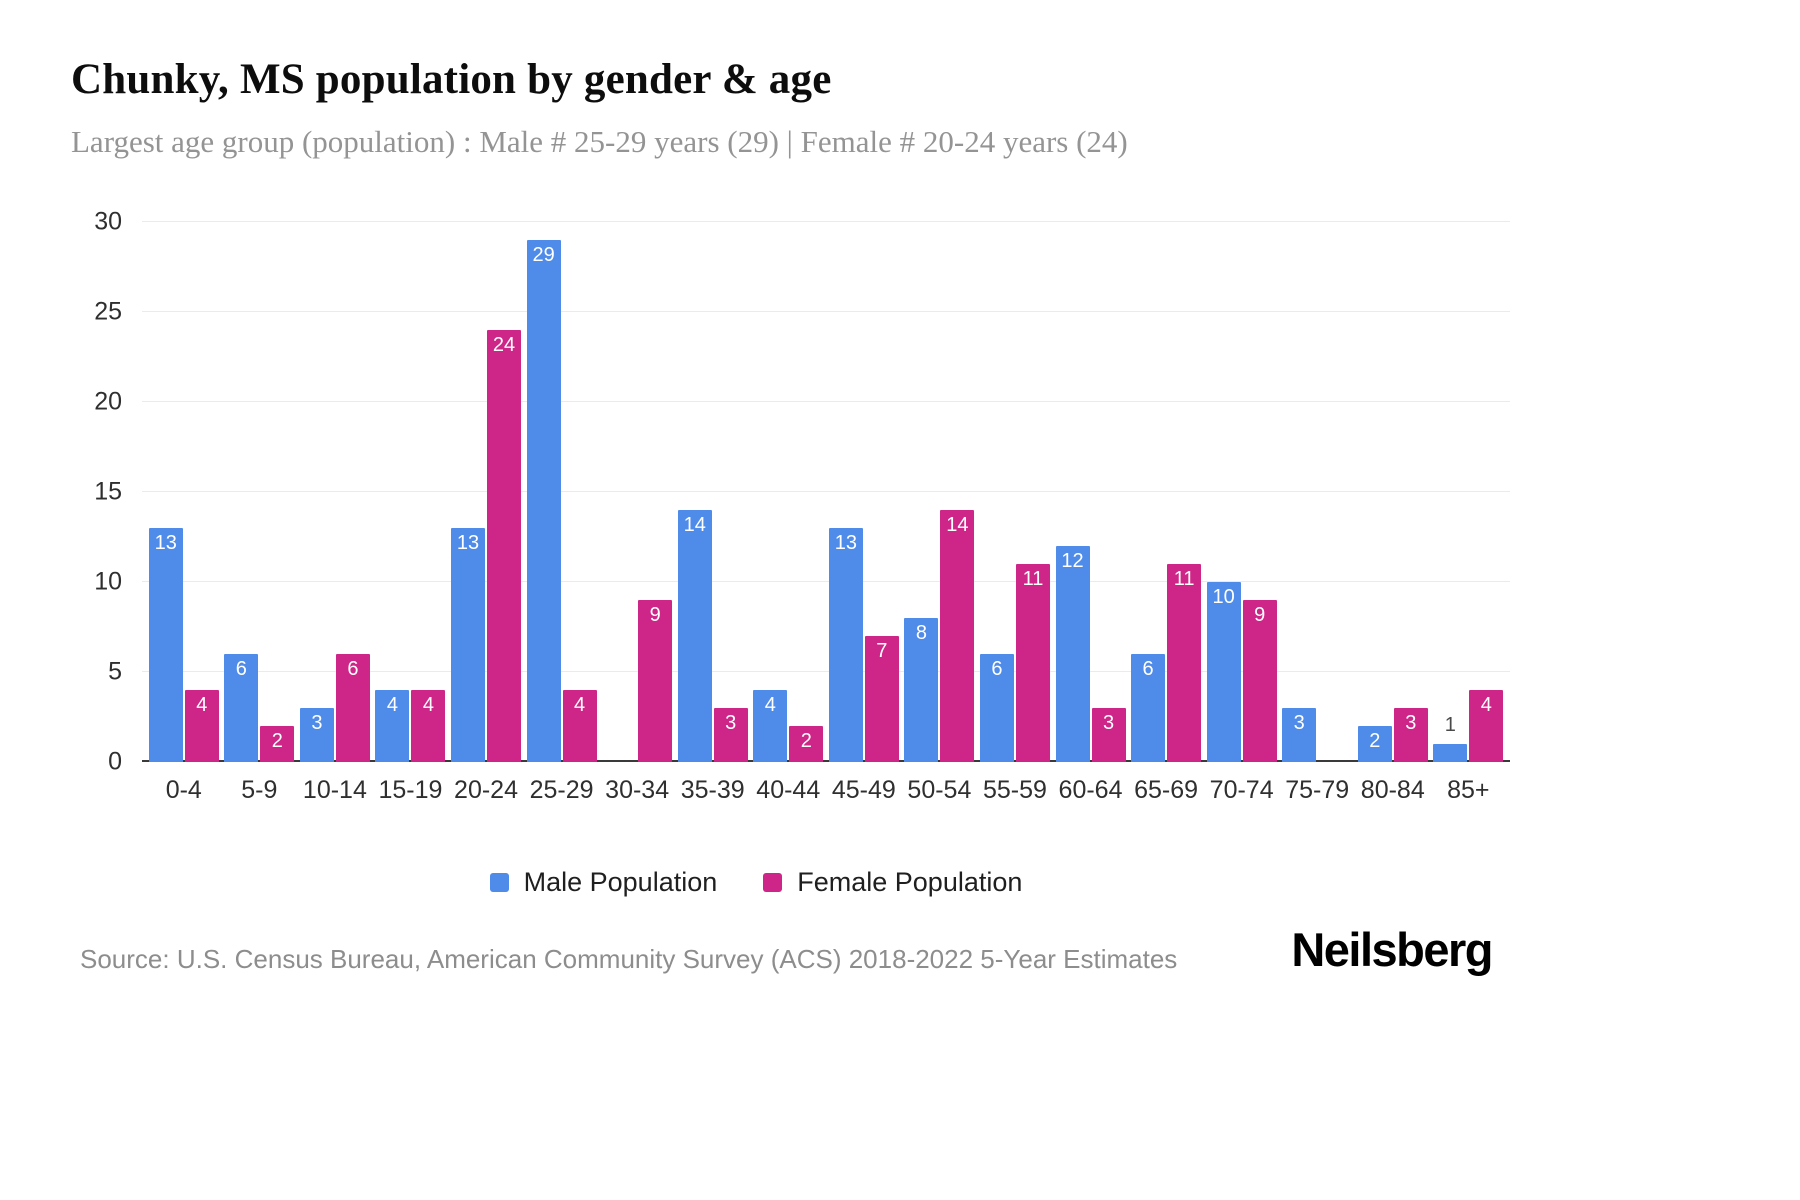  Describe the element at coordinates (108, 221) in the screenshot. I see `y-tick-label: 30` at that location.